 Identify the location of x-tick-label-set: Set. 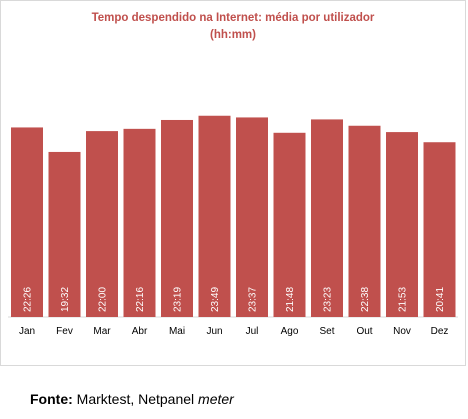
(326, 331).